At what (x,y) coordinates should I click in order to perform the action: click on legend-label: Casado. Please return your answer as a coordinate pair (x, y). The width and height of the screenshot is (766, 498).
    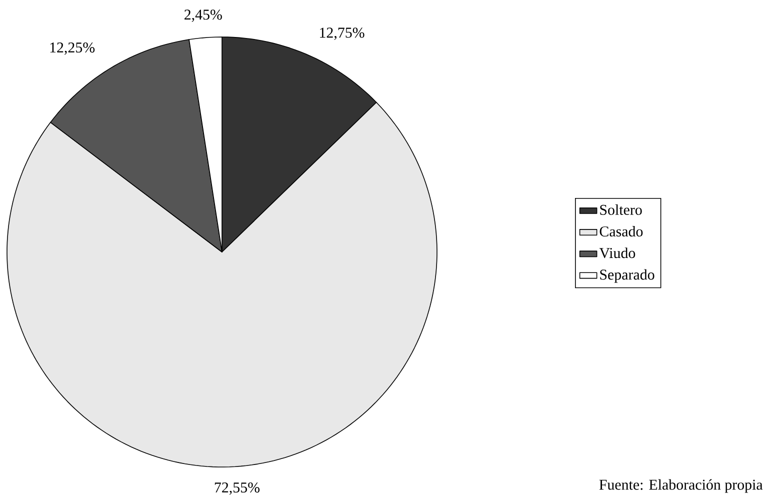
    Looking at the image, I should click on (621, 231).